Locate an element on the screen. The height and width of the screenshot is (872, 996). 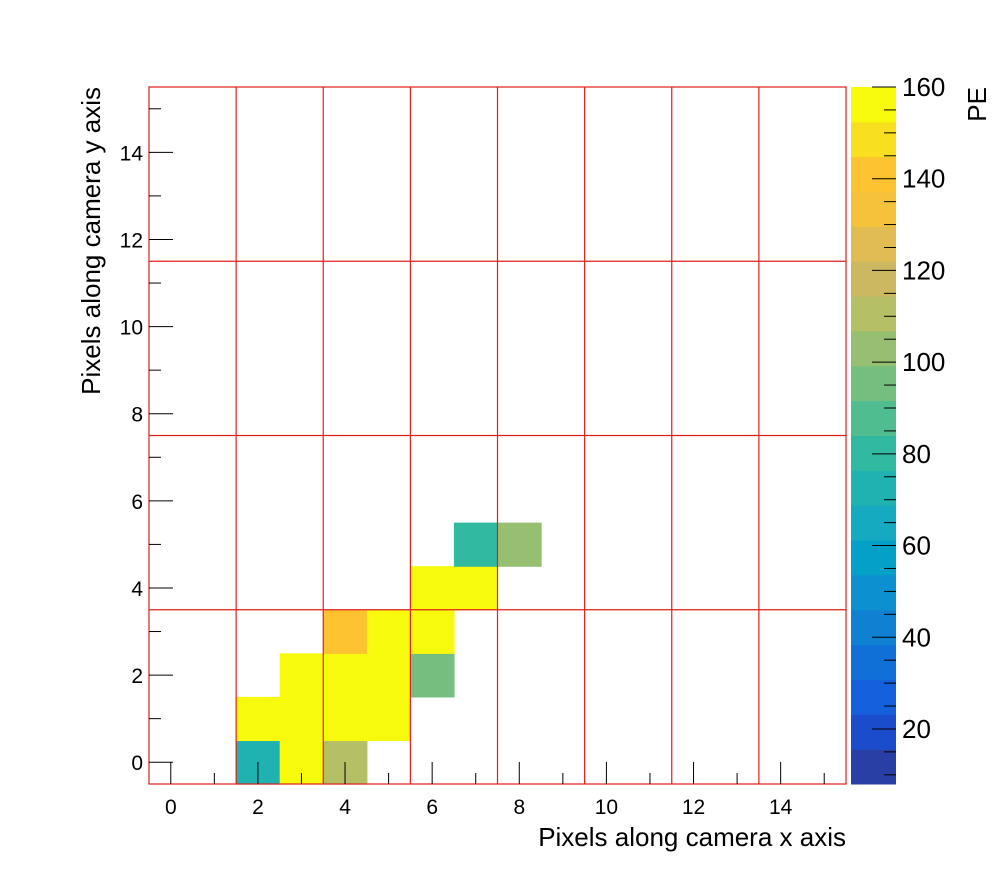
x-tick-label: 6 is located at coordinates (432, 807).